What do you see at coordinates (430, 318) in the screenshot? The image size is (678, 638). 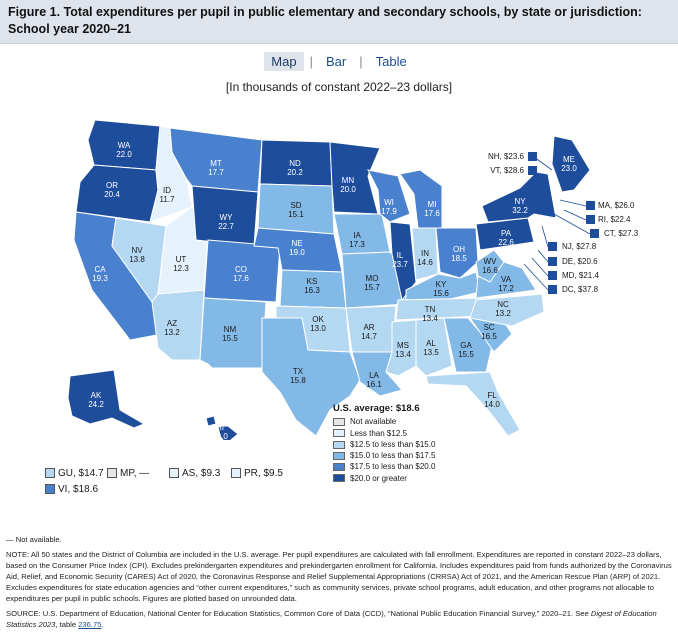 I see `state-value-label: 13.4` at bounding box center [430, 318].